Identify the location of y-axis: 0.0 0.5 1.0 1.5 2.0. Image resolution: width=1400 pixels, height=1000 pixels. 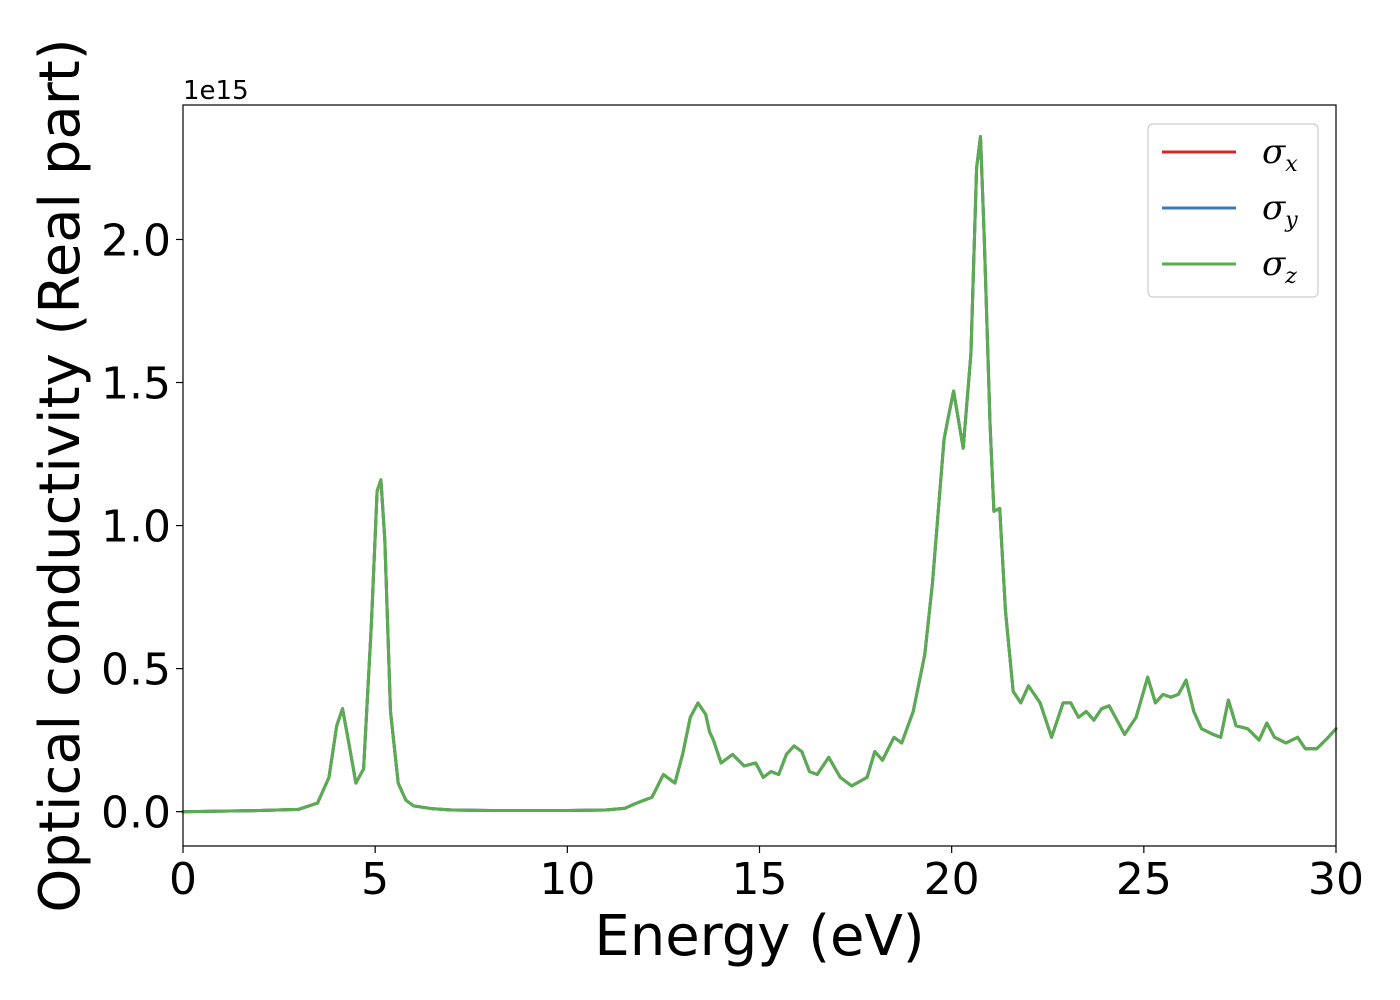
(142, 527).